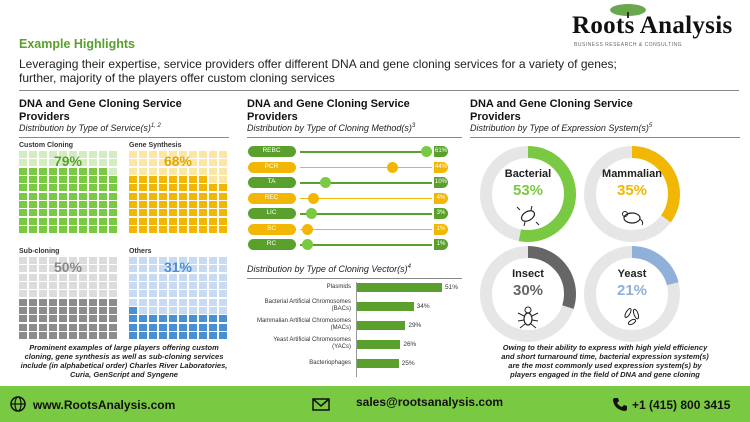 This screenshot has height=422, width=750. What do you see at coordinates (441, 182) in the screenshot?
I see `method-value: 10%` at bounding box center [441, 182].